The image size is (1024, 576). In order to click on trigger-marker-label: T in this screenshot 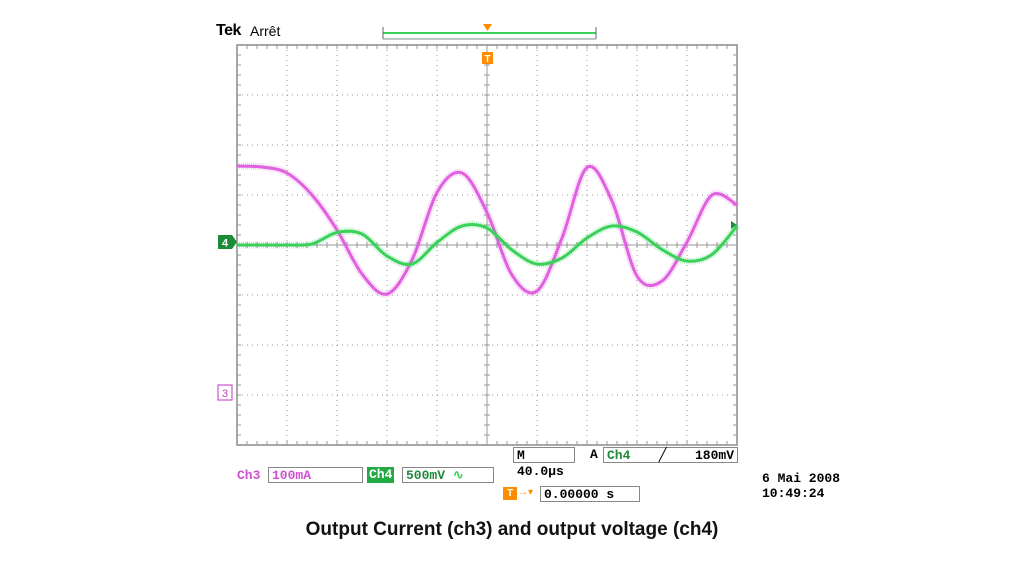, I will do `click(487, 59)`.